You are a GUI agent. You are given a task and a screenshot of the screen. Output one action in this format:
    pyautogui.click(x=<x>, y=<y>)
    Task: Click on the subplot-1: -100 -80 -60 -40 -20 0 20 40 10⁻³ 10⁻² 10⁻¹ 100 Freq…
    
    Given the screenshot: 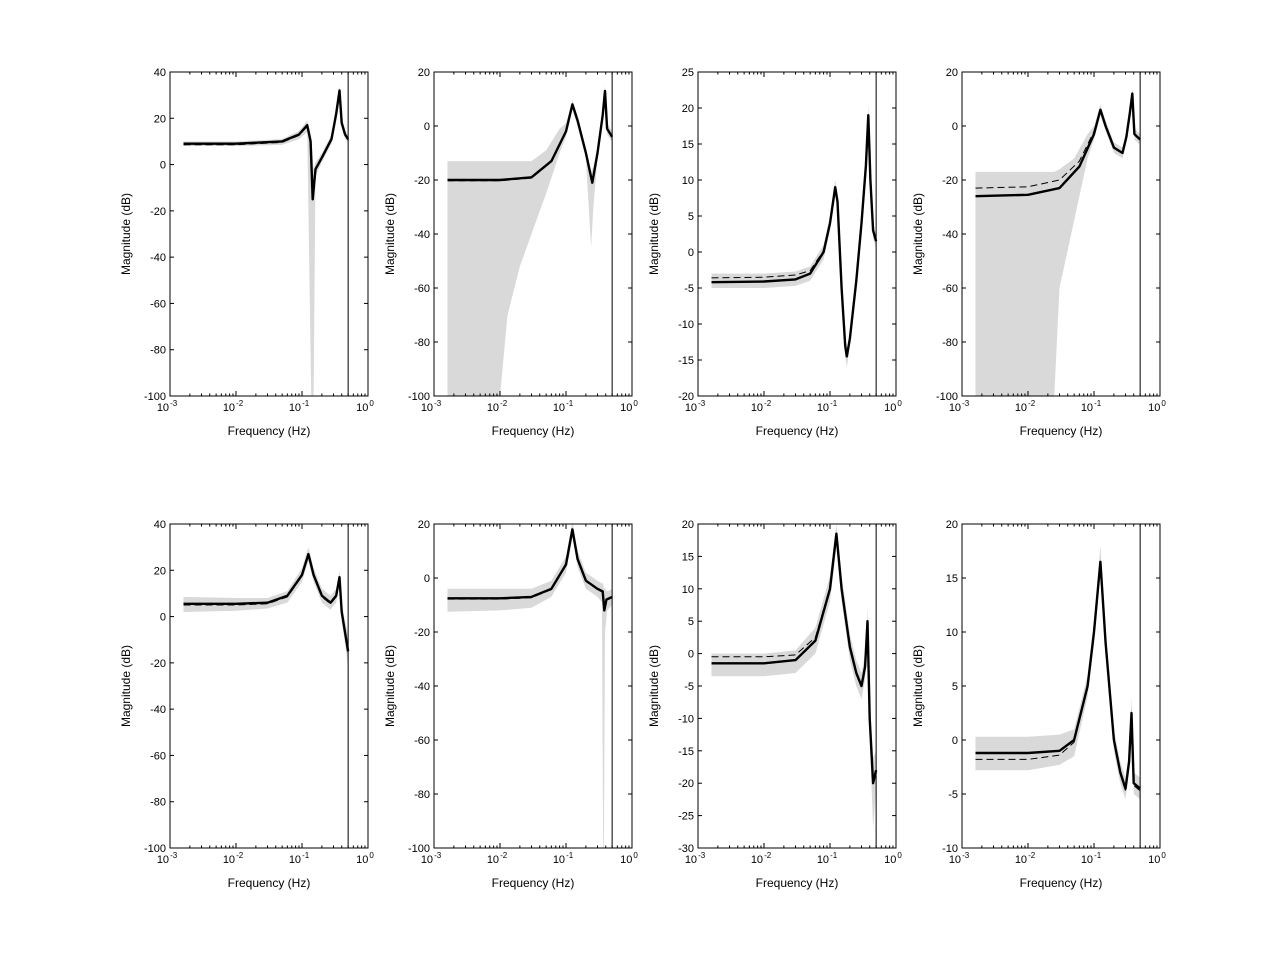 What is the action you would take?
    pyautogui.click(x=246, y=252)
    